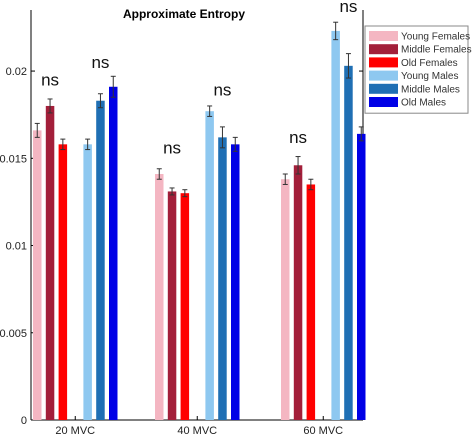 This screenshot has width=474, height=438. I want to click on y-tick-label: 0.02, so click(16, 72).